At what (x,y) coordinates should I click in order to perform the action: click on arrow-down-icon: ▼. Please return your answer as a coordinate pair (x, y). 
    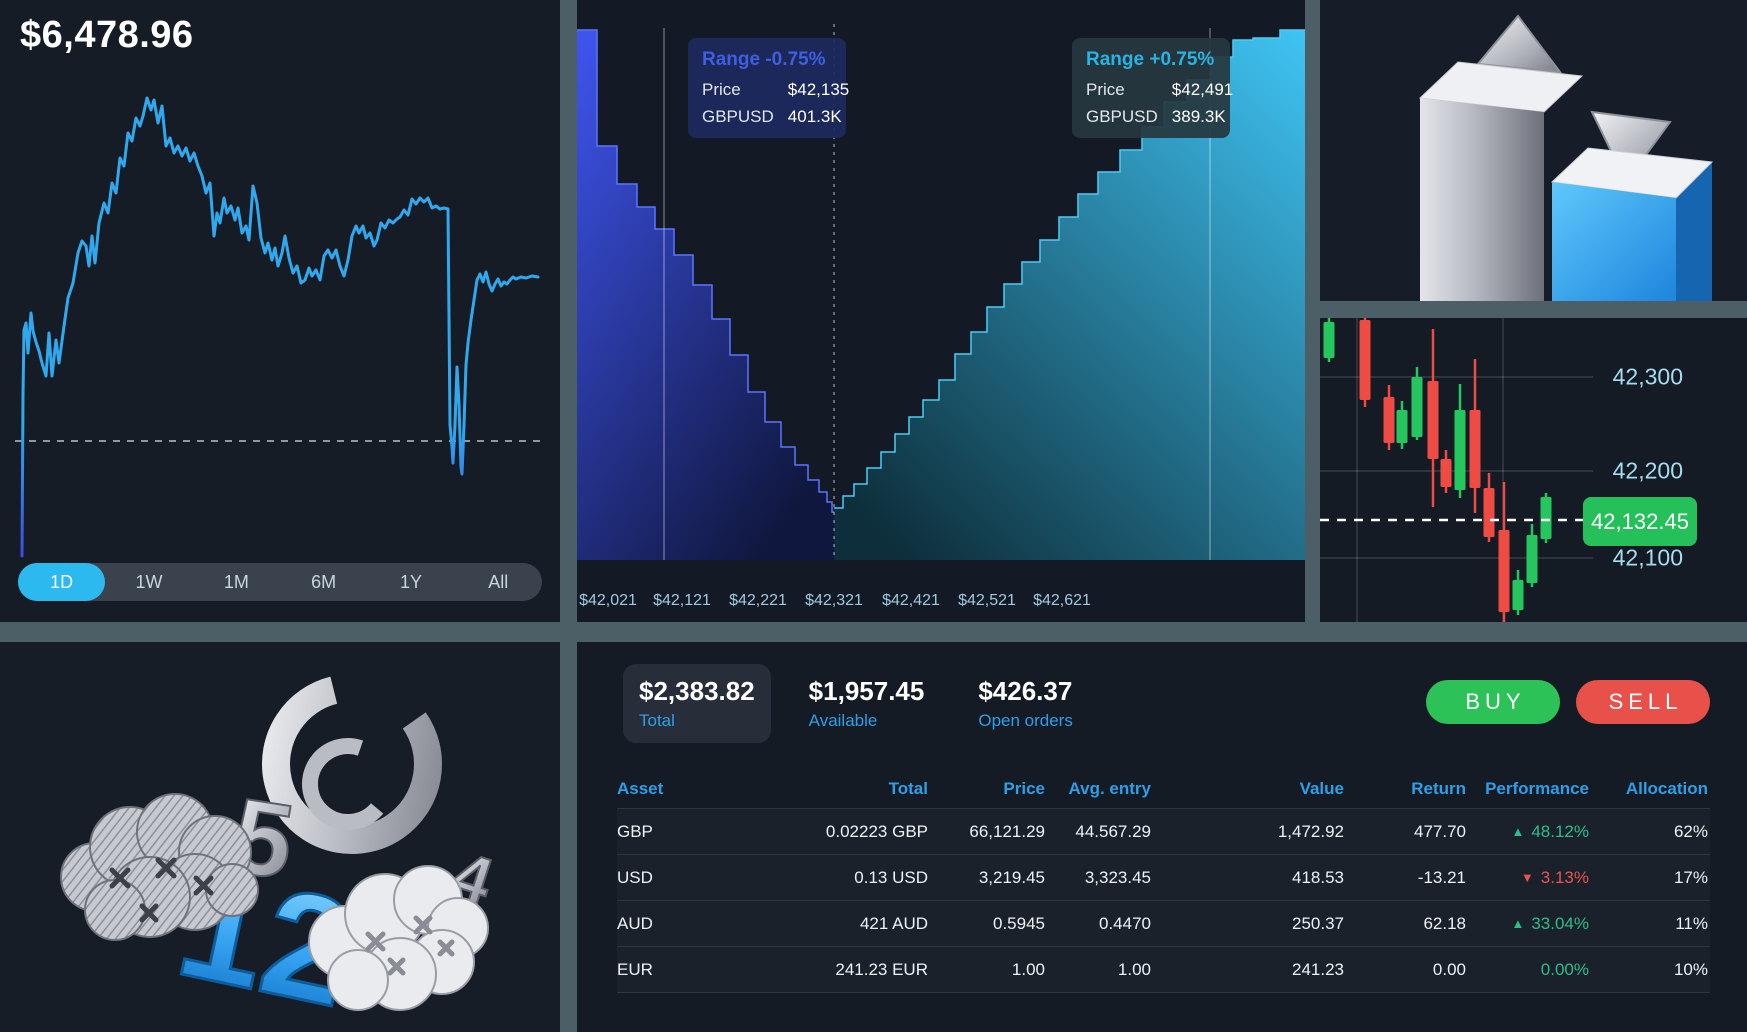
    Looking at the image, I should click on (1527, 877).